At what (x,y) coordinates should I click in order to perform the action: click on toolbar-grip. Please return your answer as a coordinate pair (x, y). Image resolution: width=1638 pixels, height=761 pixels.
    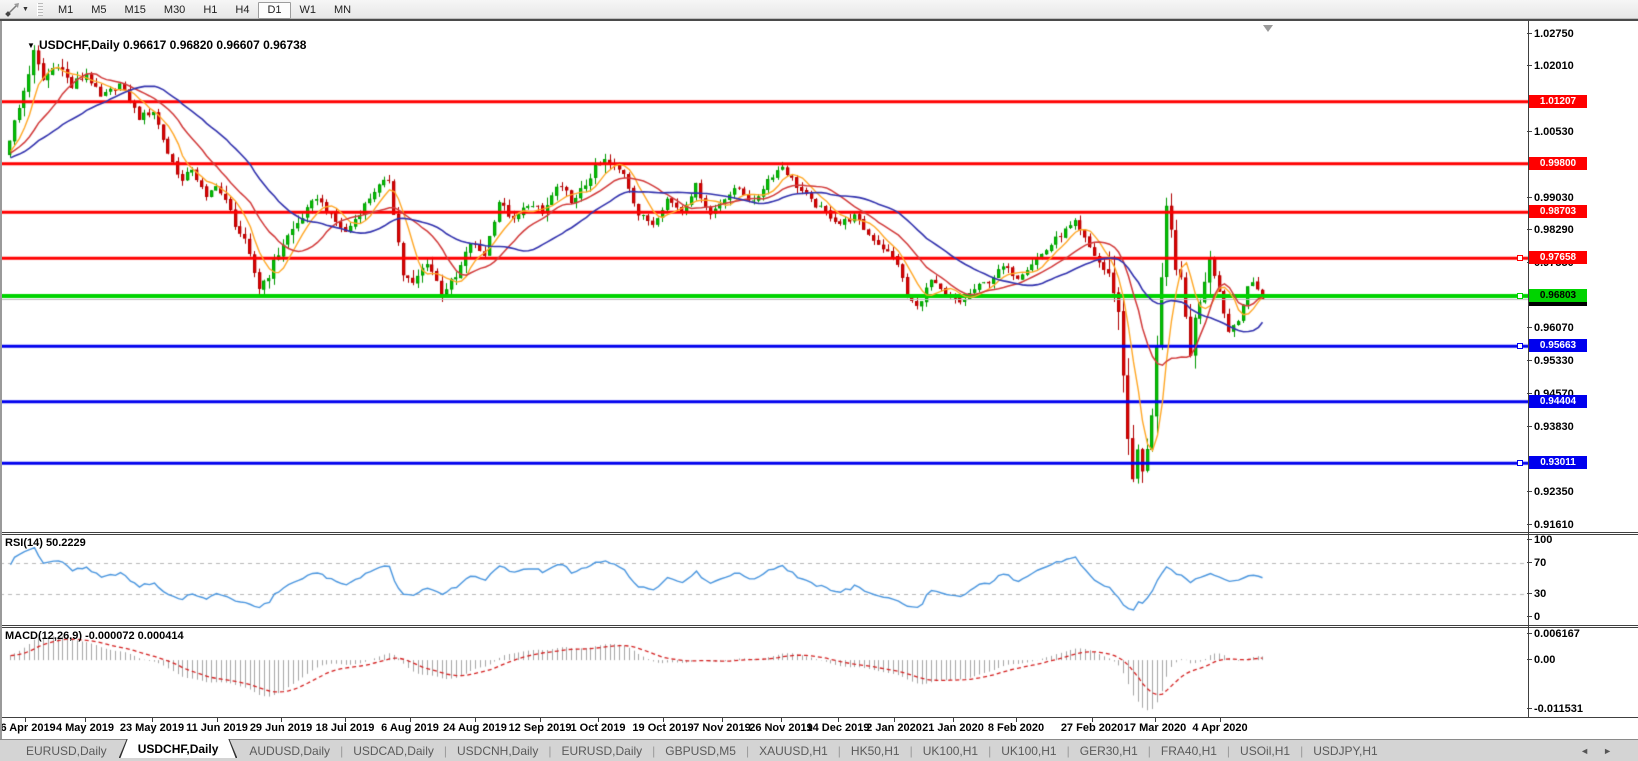
    Looking at the image, I should click on (39, 9).